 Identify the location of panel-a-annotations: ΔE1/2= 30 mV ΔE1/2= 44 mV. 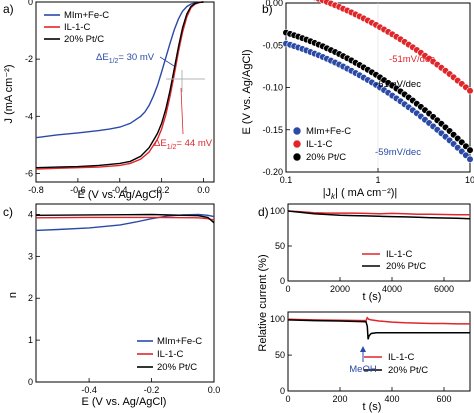
(154, 101).